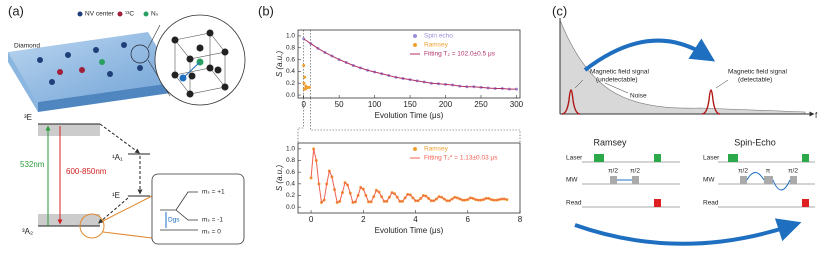 This screenshot has width=830, height=262. What do you see at coordinates (117, 157) in the screenshot?
I see `level-label: ¹A₁` at bounding box center [117, 157].